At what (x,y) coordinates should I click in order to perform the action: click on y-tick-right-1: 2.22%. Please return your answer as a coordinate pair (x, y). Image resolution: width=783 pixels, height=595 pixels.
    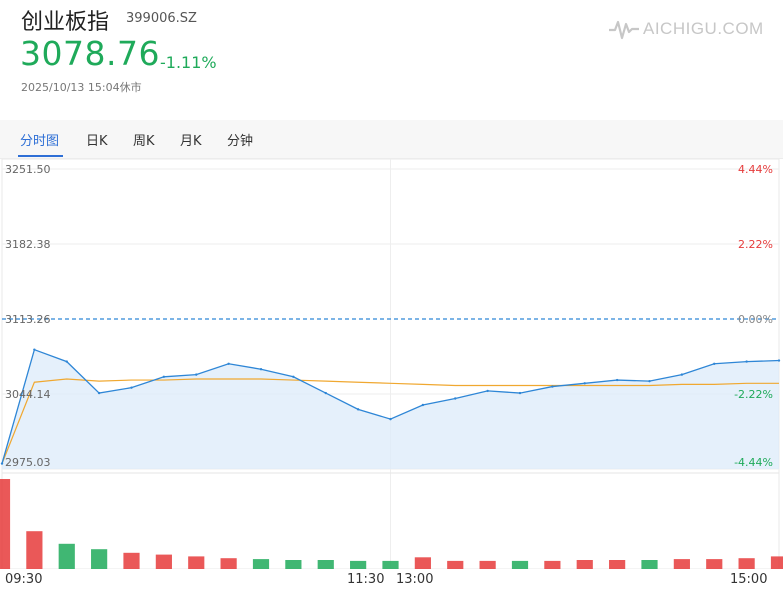
    Looking at the image, I should click on (755, 244).